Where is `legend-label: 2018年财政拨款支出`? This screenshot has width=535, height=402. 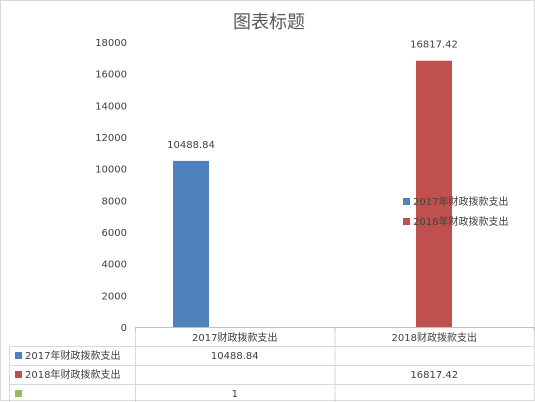
legend-label: 2018年财政拨款支出 is located at coordinates (460, 221).